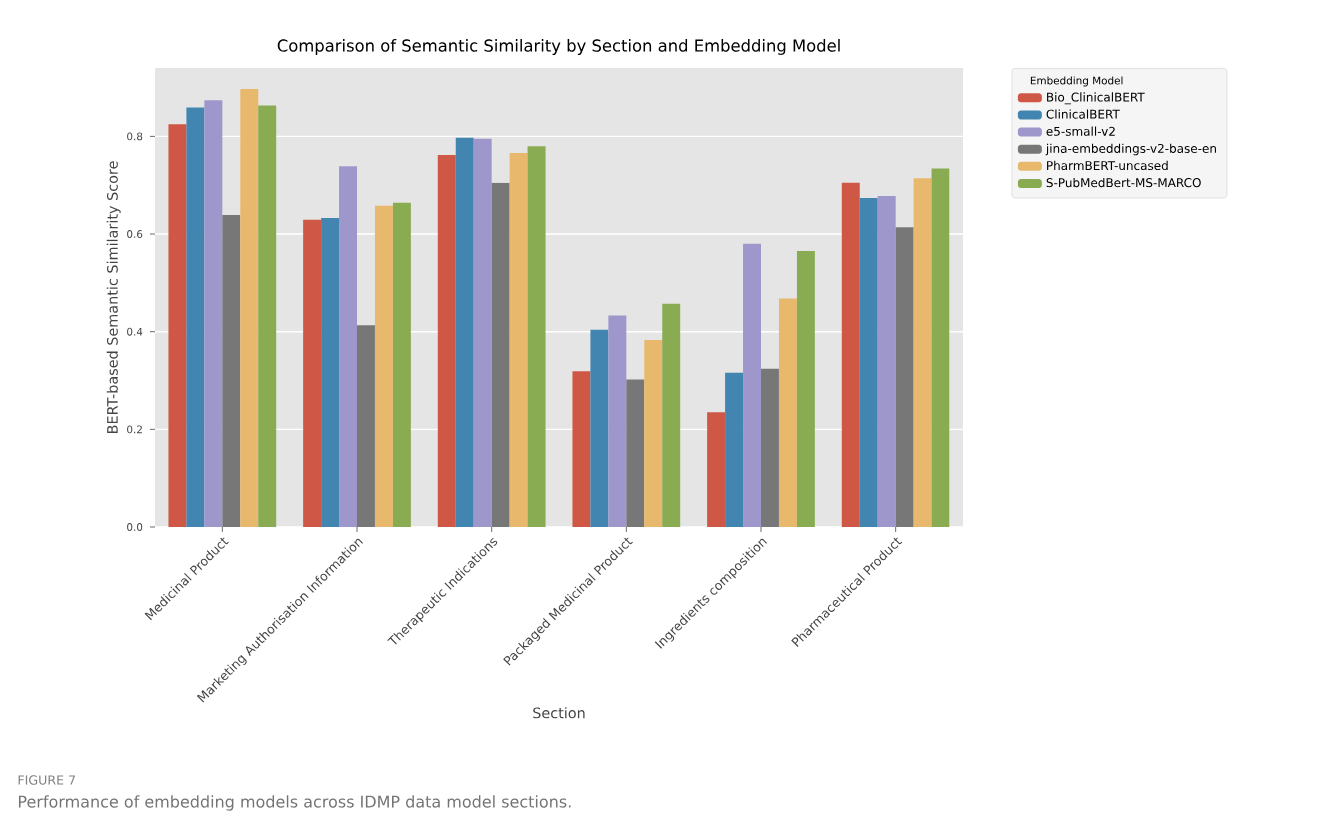 Image resolution: width=1317 pixels, height=836 pixels. Describe the element at coordinates (1107, 165) in the screenshot. I see `legend-label: PharmBERT-uncased` at that location.